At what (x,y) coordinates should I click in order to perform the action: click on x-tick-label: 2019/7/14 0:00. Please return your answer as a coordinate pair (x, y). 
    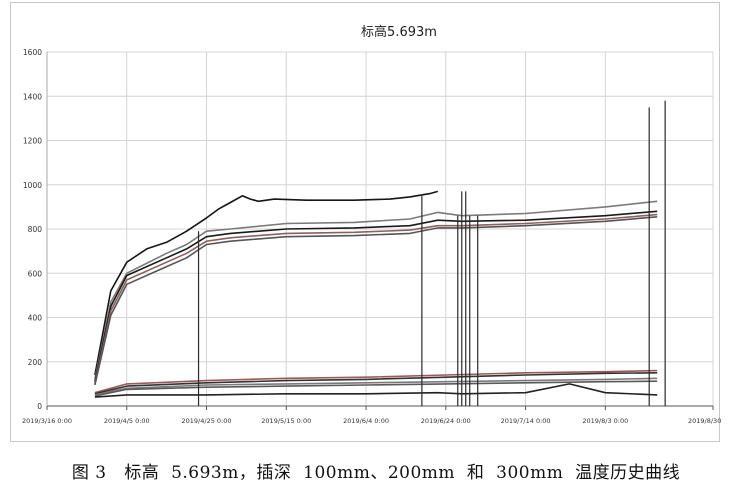
    Looking at the image, I should click on (526, 421).